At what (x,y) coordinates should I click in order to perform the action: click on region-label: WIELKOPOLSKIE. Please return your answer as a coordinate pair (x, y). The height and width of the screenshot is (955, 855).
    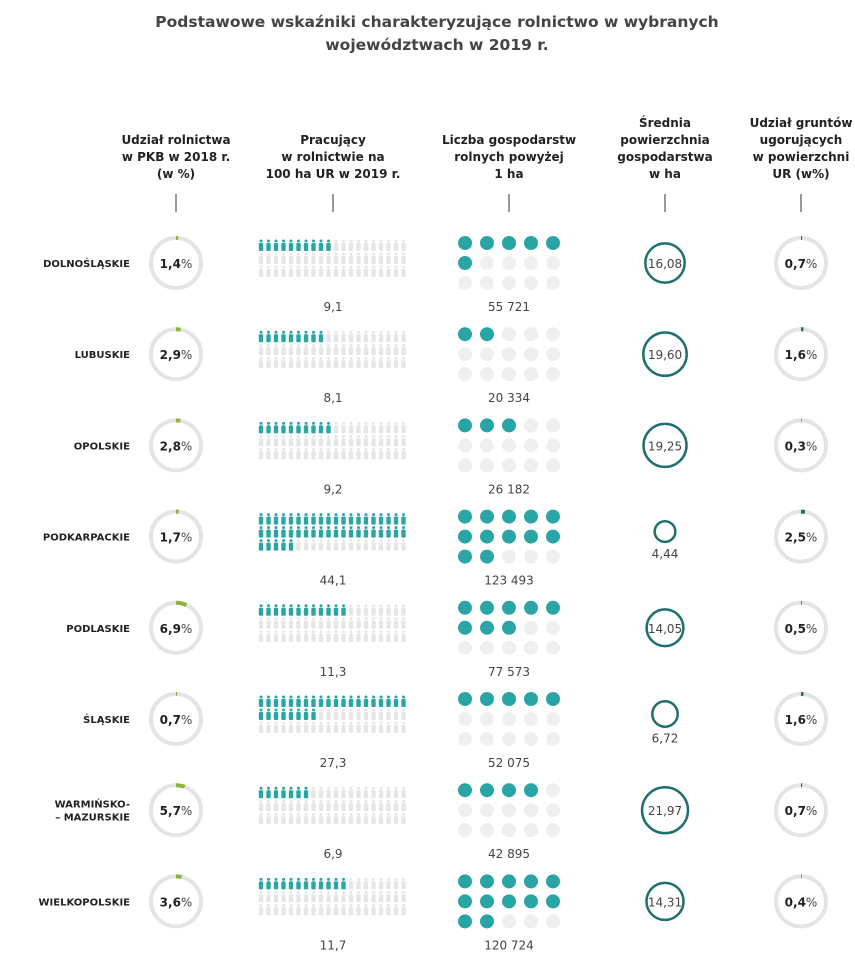
    Looking at the image, I should click on (85, 902).